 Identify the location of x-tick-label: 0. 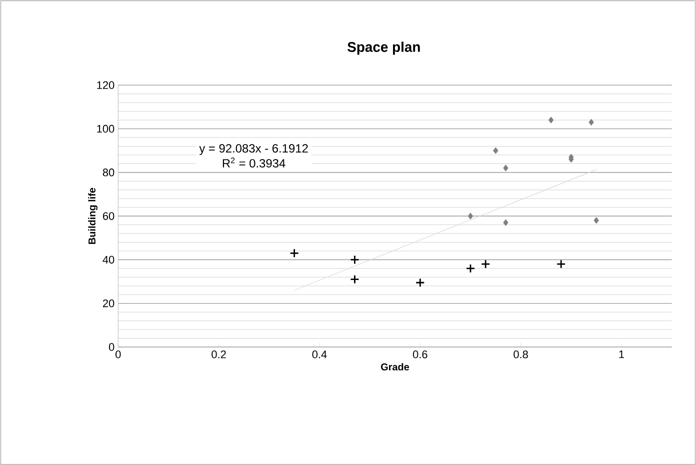
(118, 354).